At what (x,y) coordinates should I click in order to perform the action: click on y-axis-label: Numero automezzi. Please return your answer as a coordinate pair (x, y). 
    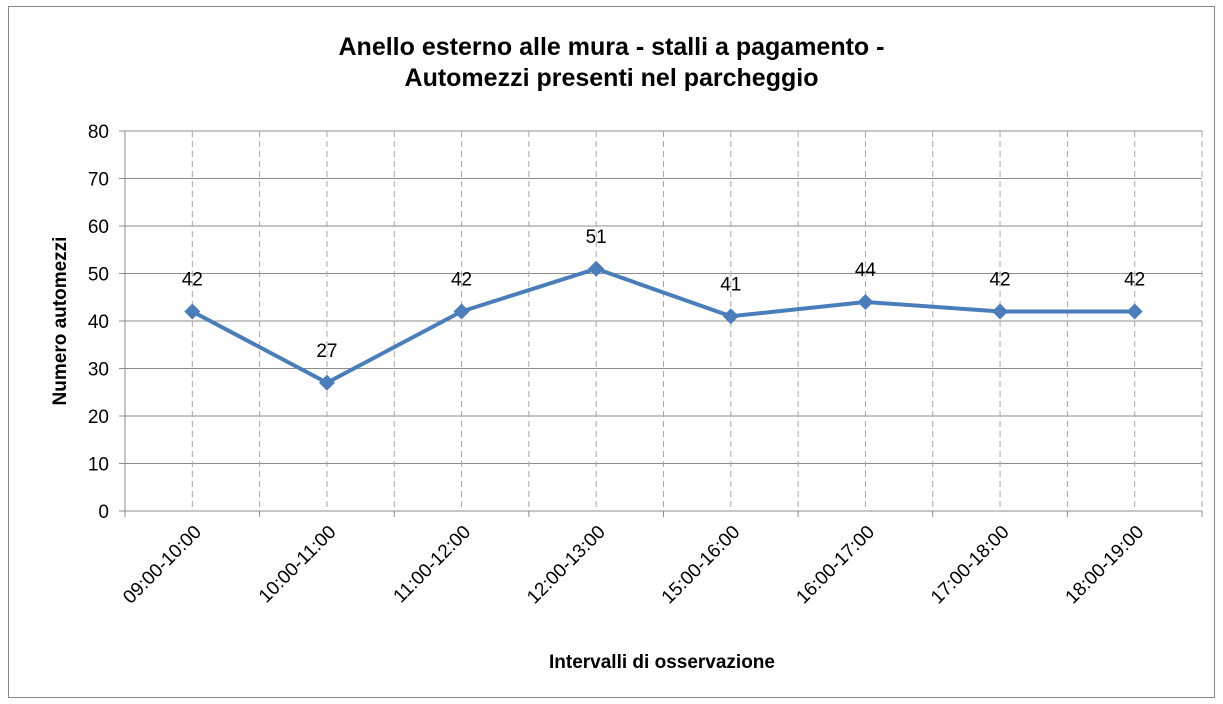
    Looking at the image, I should click on (60, 321).